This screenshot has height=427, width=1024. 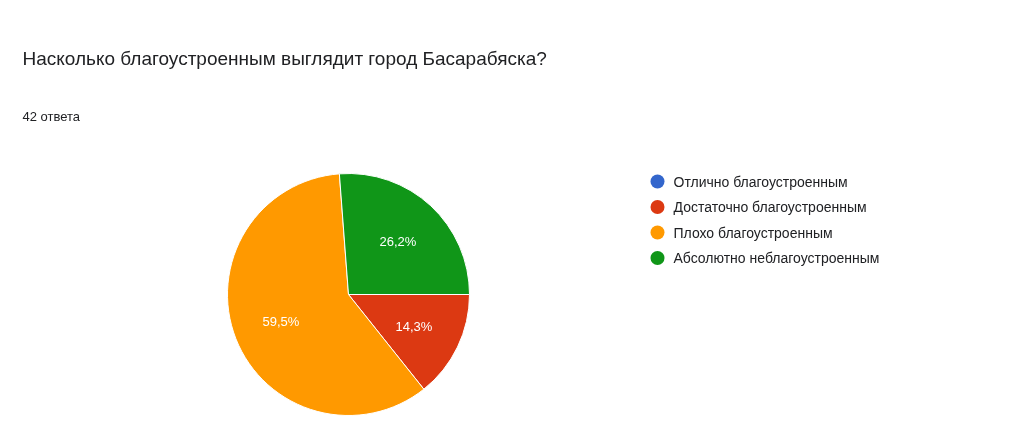 I want to click on data-label: 59,5%, so click(x=281, y=321).